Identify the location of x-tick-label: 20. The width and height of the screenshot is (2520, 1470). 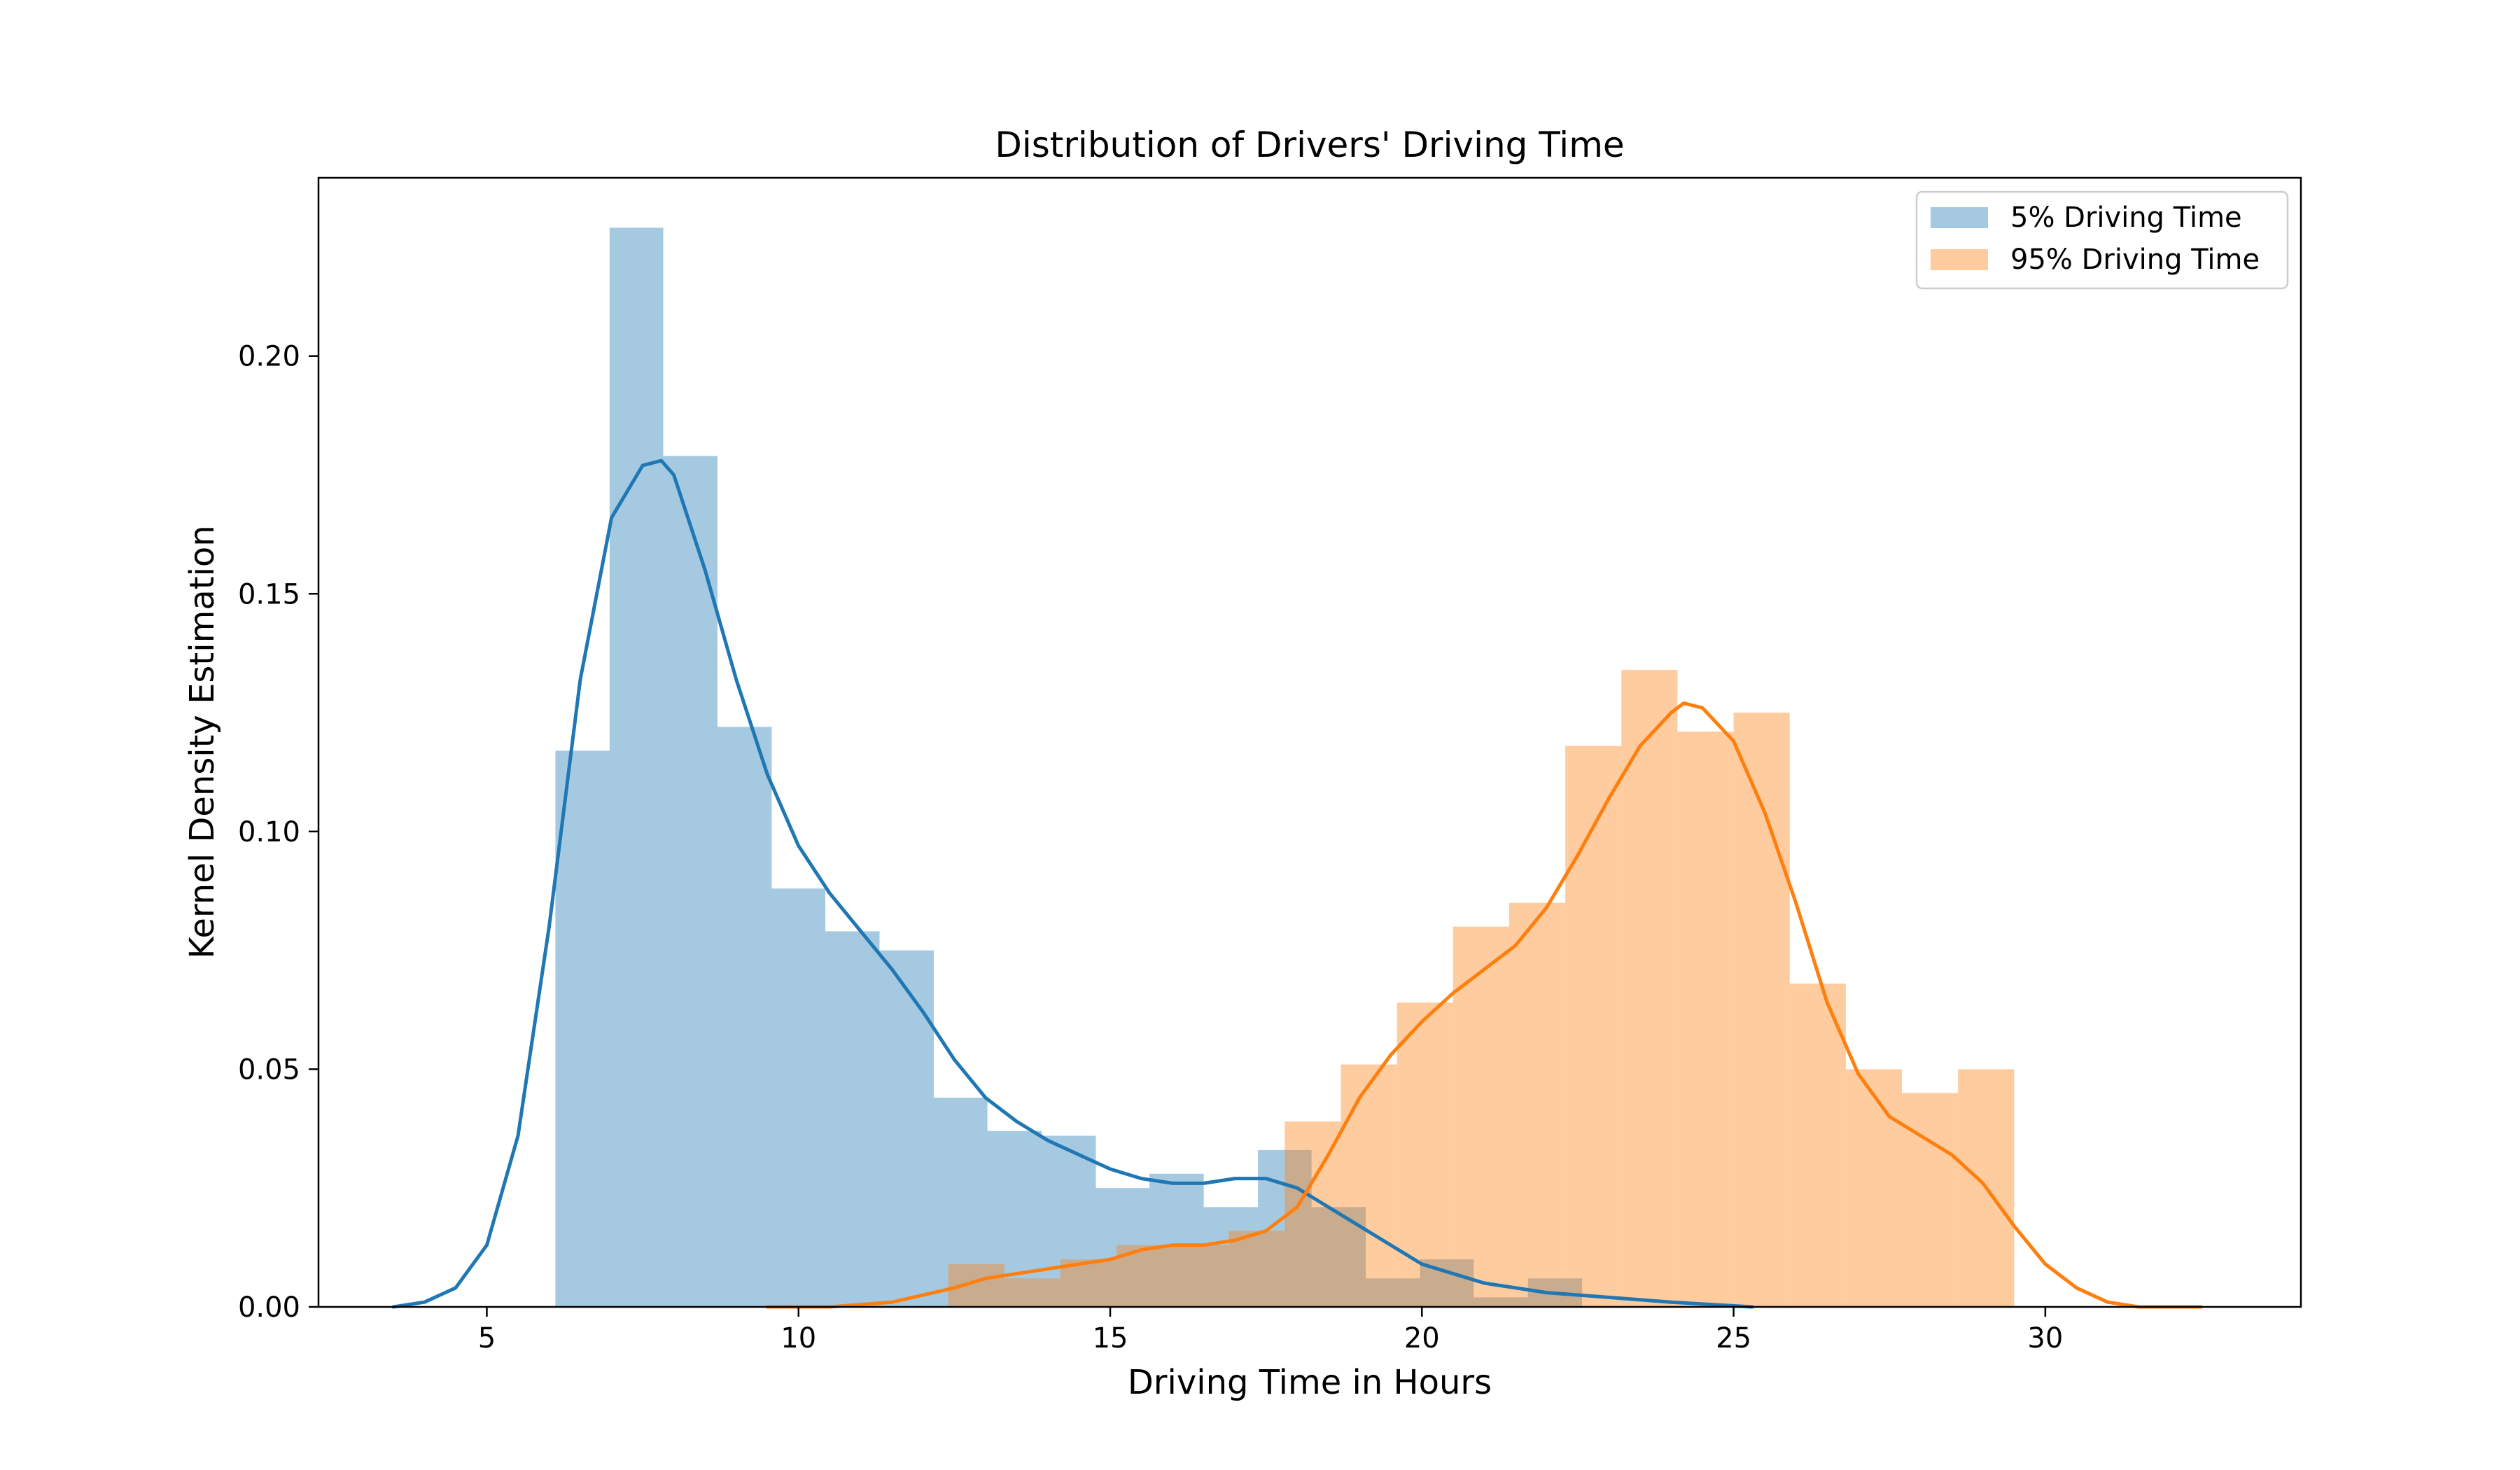
(1422, 1338).